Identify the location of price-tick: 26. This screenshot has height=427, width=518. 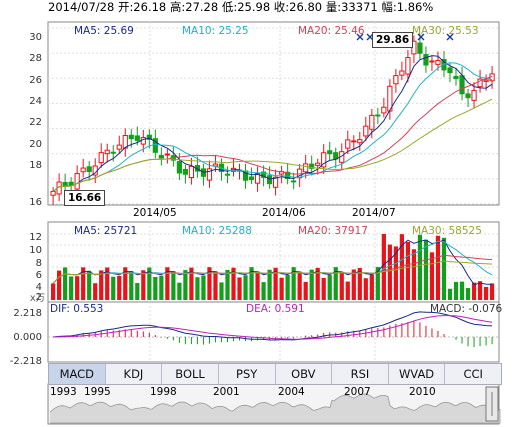
(35, 80).